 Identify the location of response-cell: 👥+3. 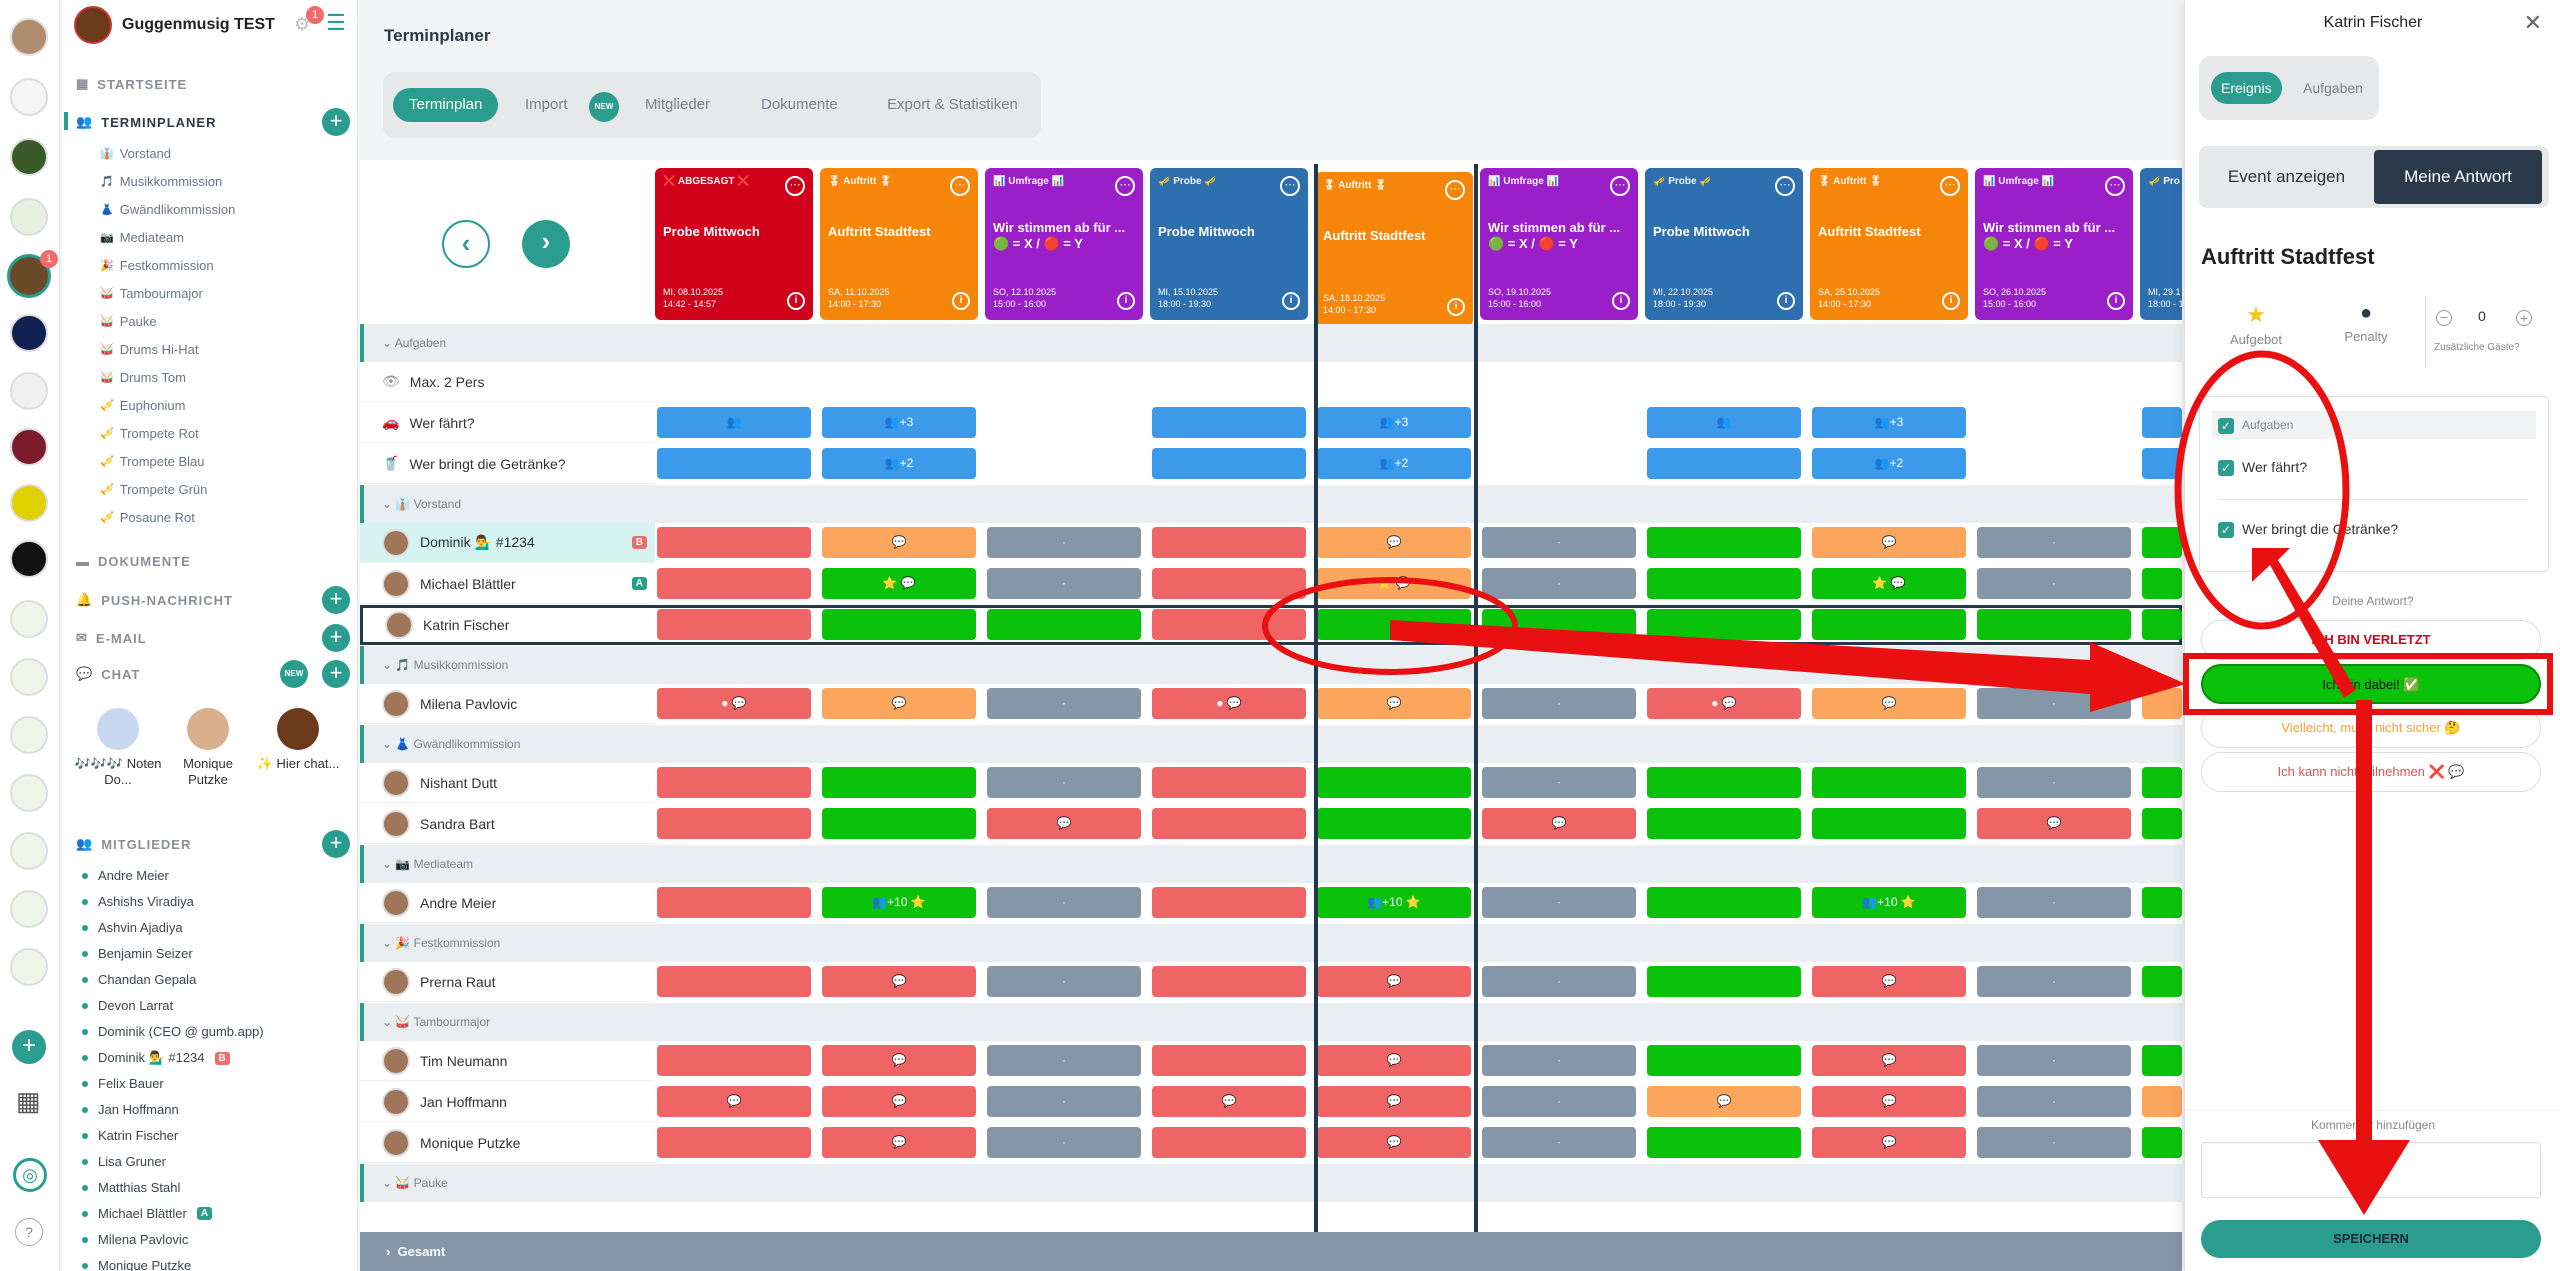
(1394, 422).